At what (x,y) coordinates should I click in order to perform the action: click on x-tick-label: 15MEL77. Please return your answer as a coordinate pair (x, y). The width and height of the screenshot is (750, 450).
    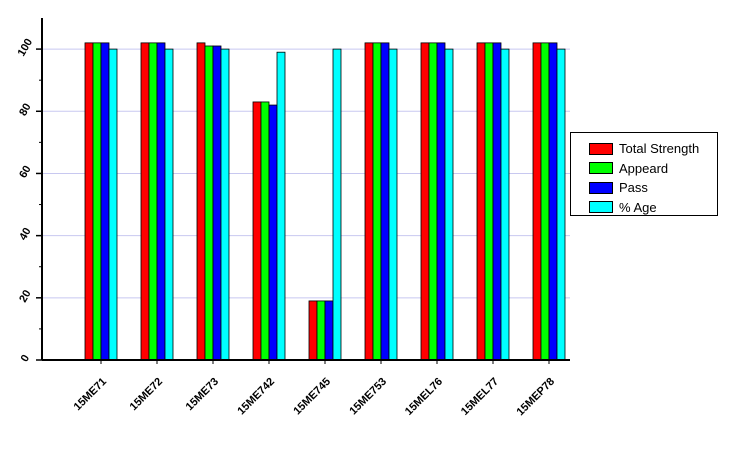
    Looking at the image, I should click on (480, 397).